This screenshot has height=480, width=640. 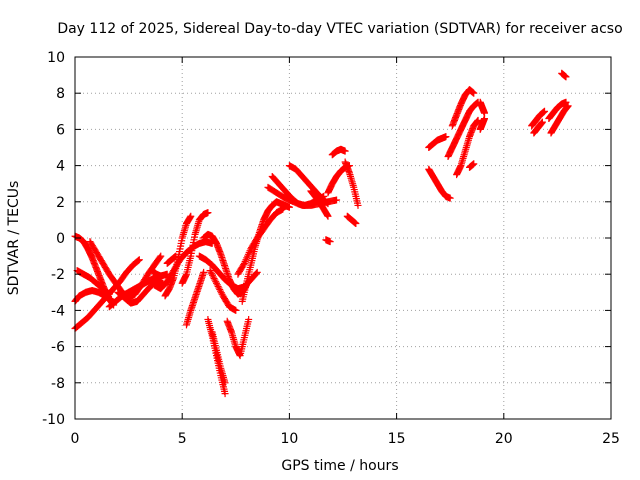 What do you see at coordinates (60, 239) in the screenshot?
I see `y-tick-label: 0` at bounding box center [60, 239].